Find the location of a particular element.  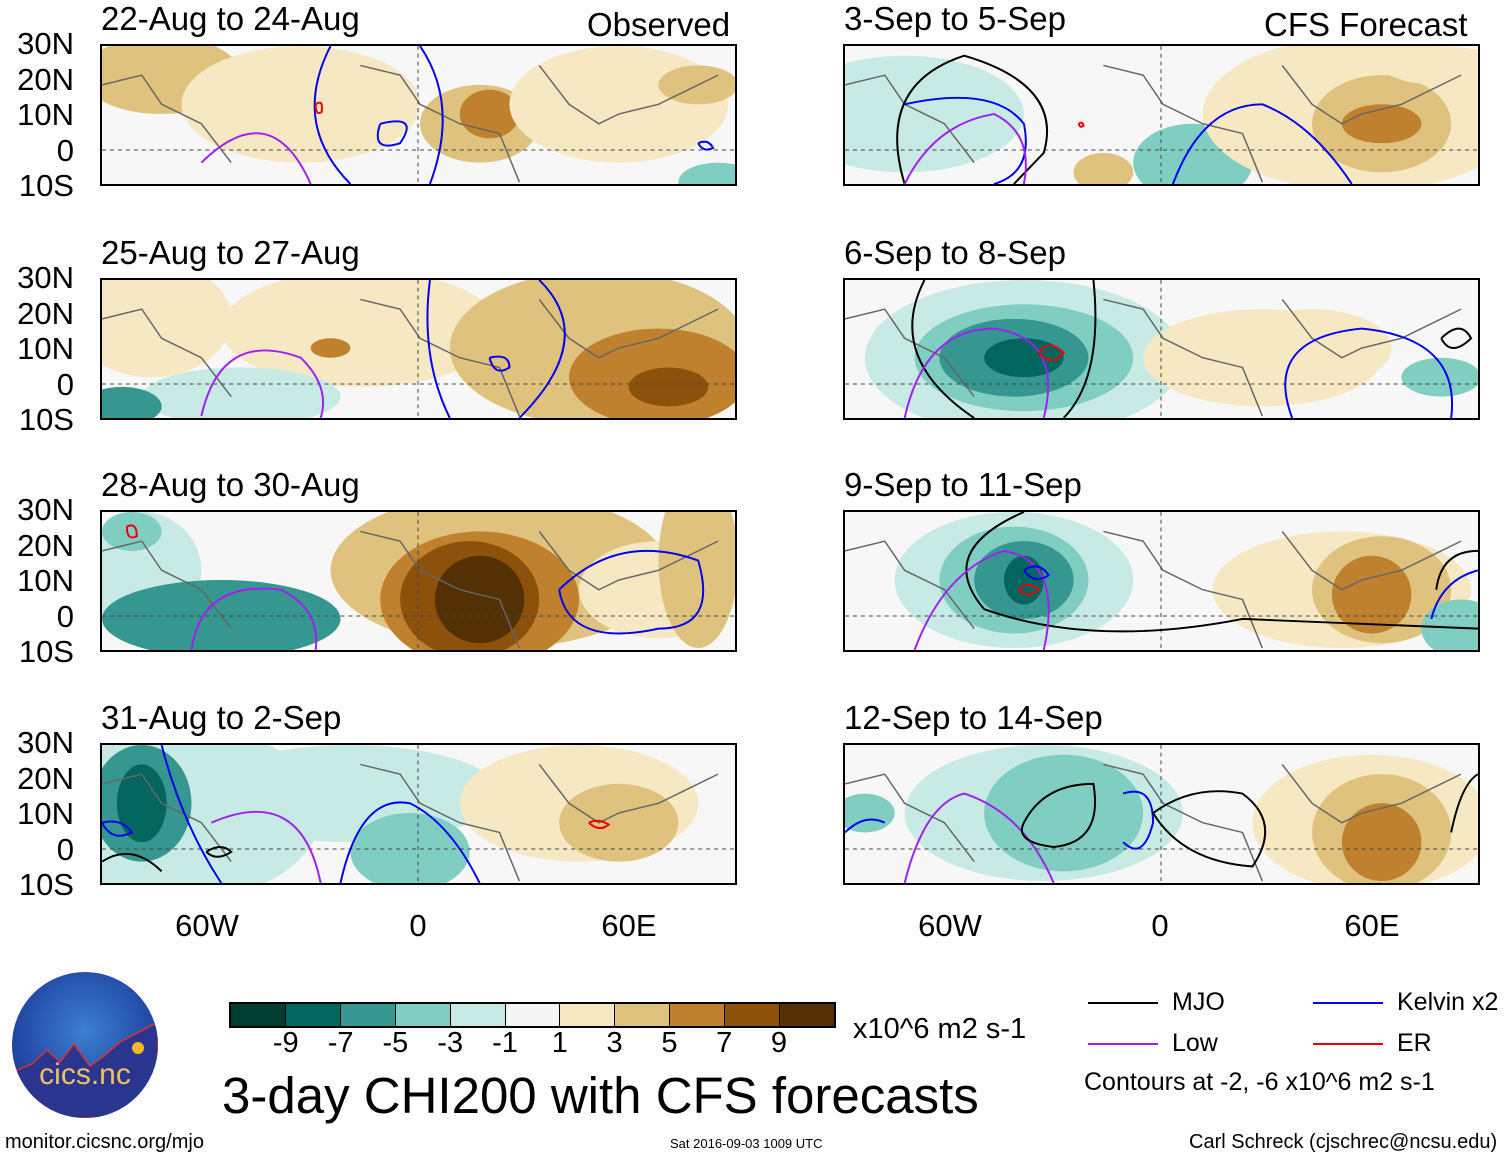

y-axis-label: 20N is located at coordinates (45, 778).